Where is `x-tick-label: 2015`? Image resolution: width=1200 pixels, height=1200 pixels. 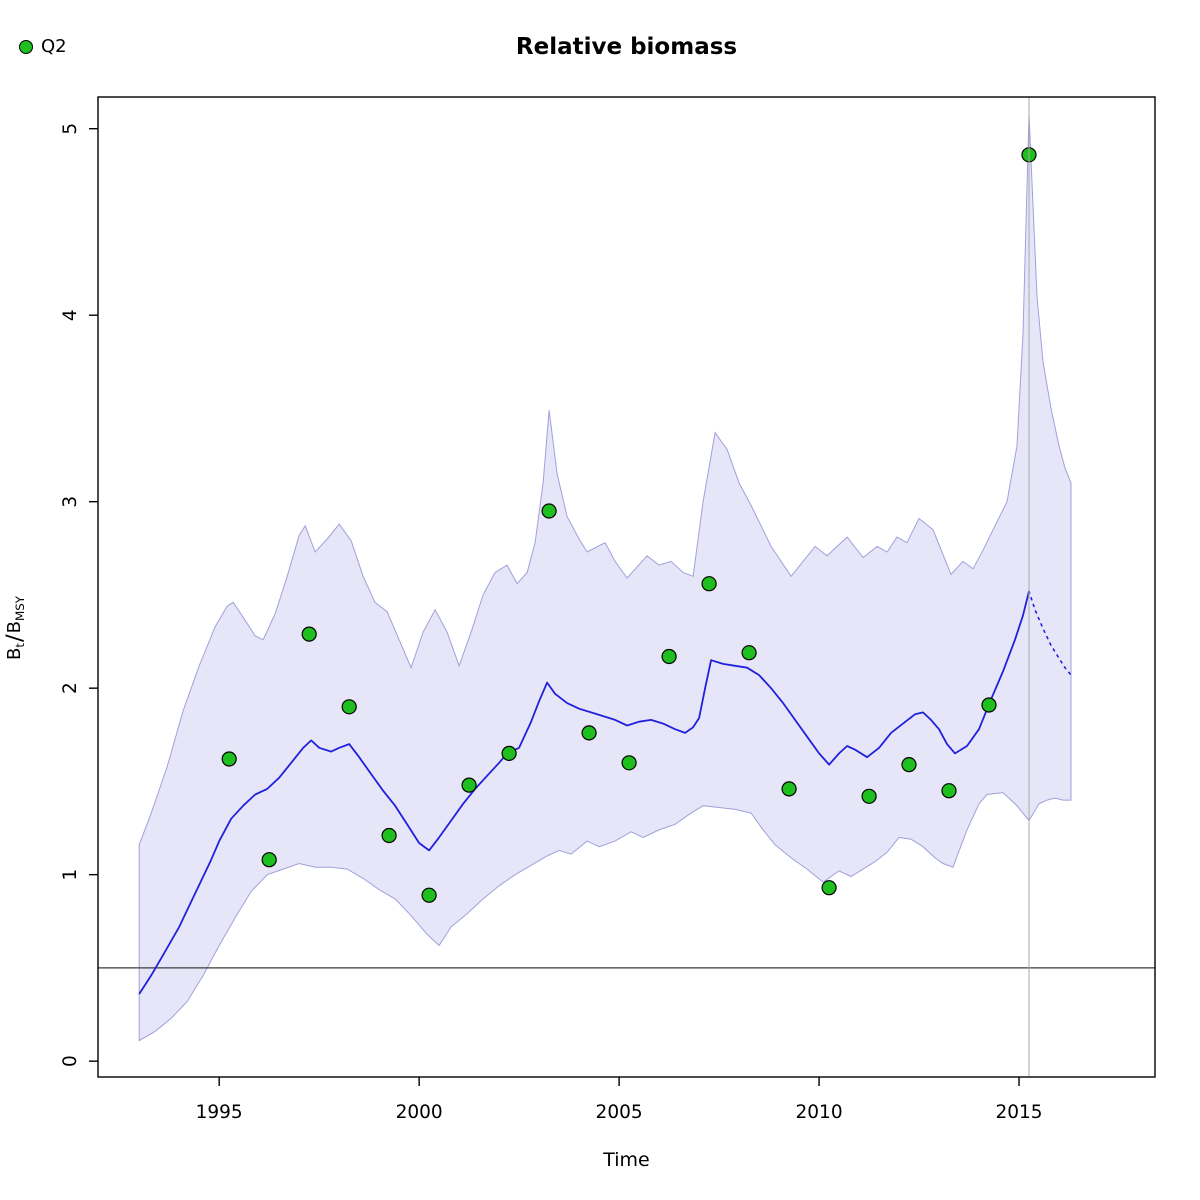
x-tick-label: 2015 is located at coordinates (1018, 1112).